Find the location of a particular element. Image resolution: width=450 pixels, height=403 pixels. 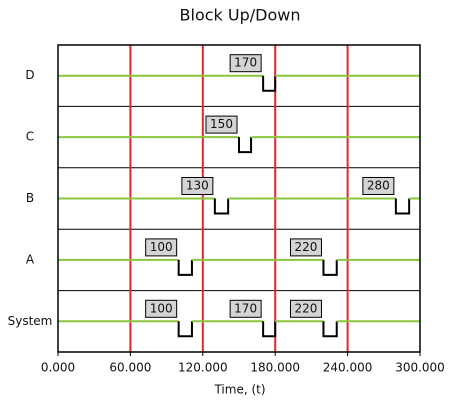

x-tick-label: 120.000 is located at coordinates (203, 368).